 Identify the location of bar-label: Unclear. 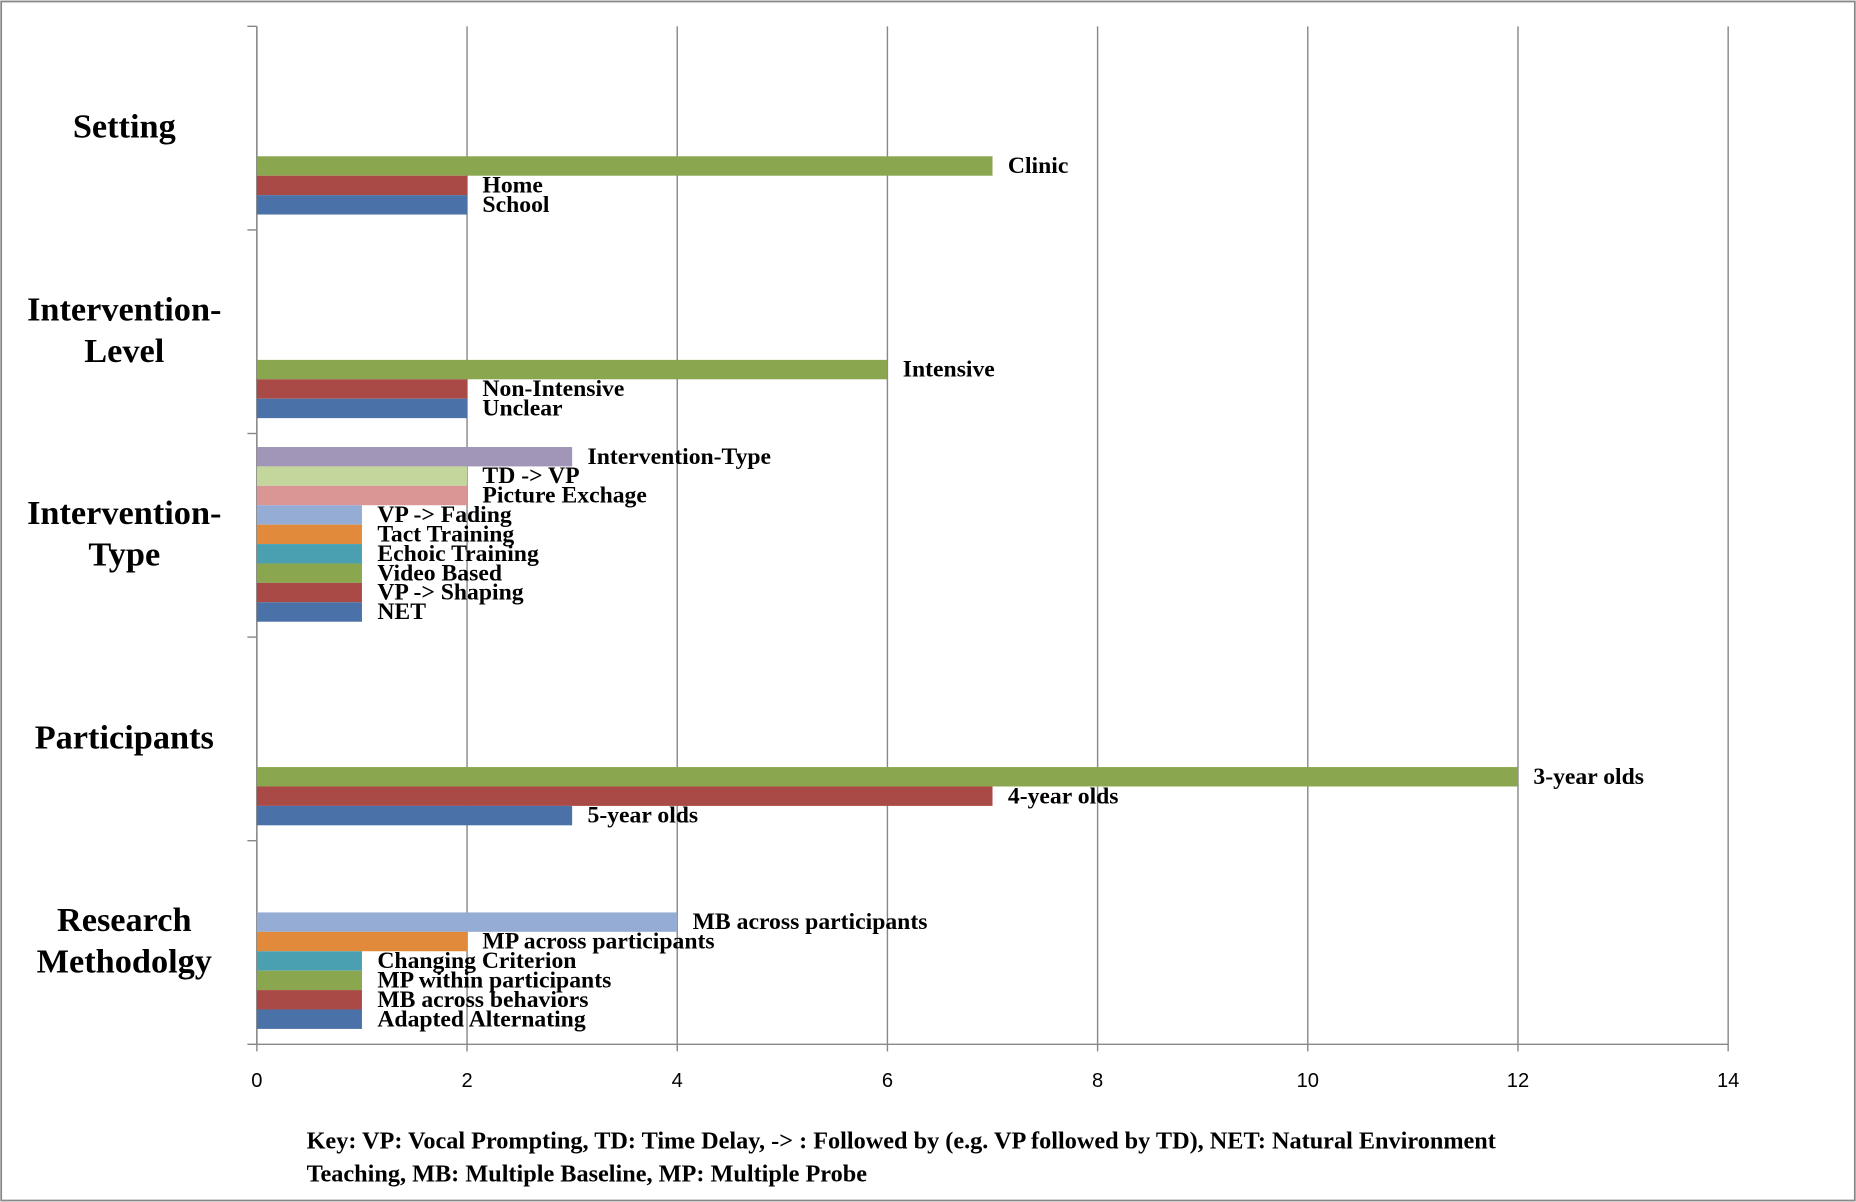
(522, 409).